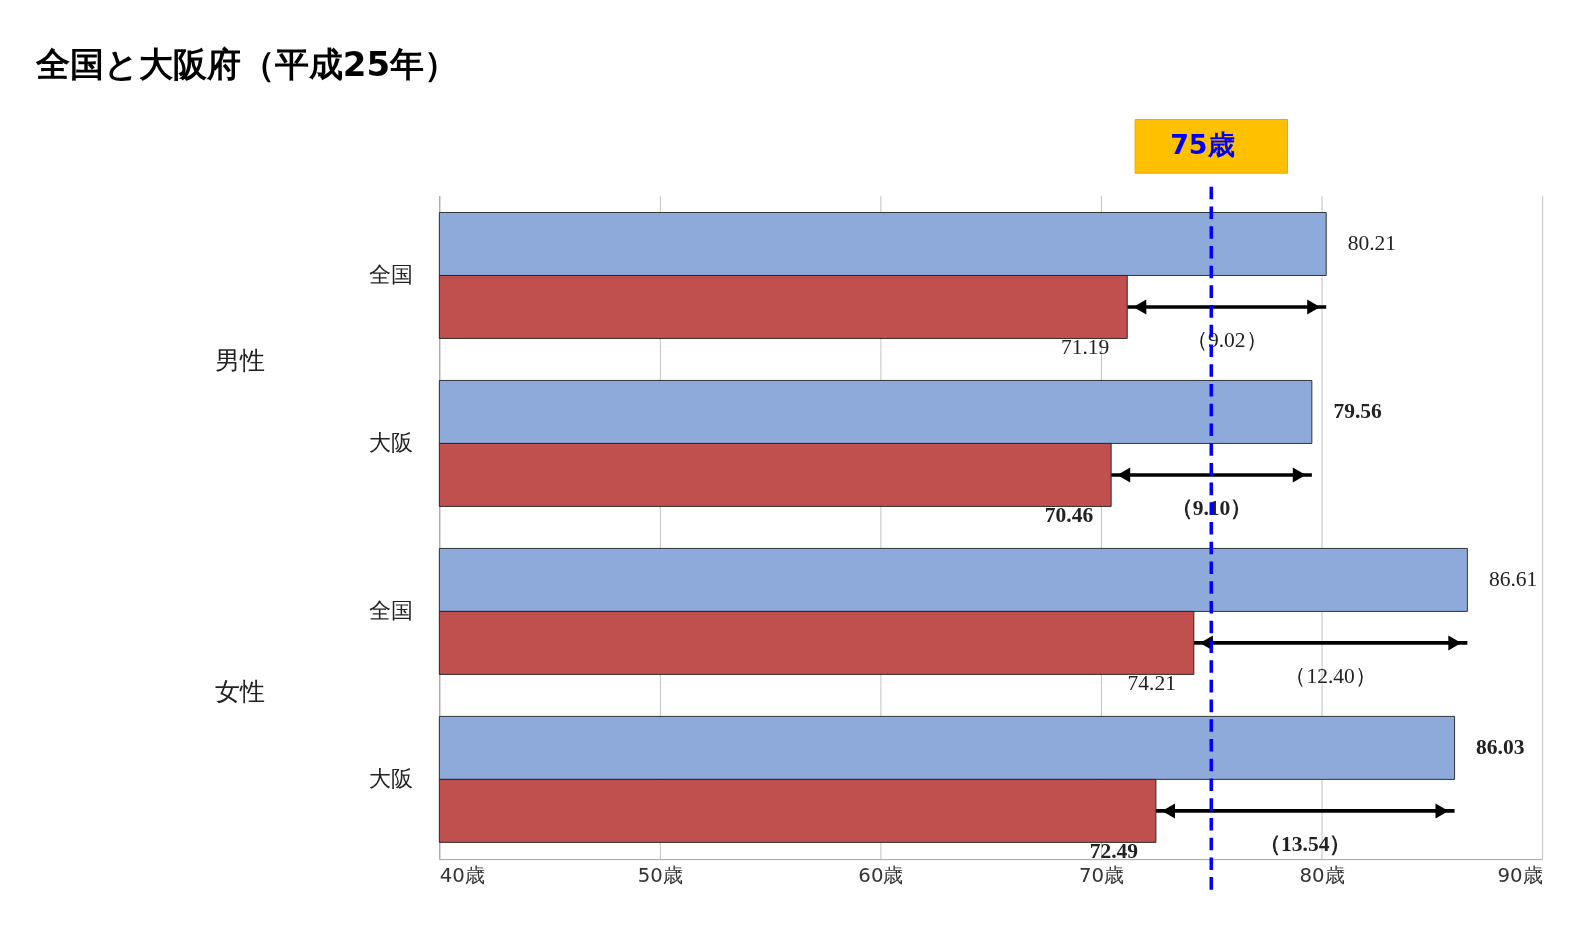 This screenshot has height=931, width=1578. I want to click on data-label: 86.03, so click(1500, 747).